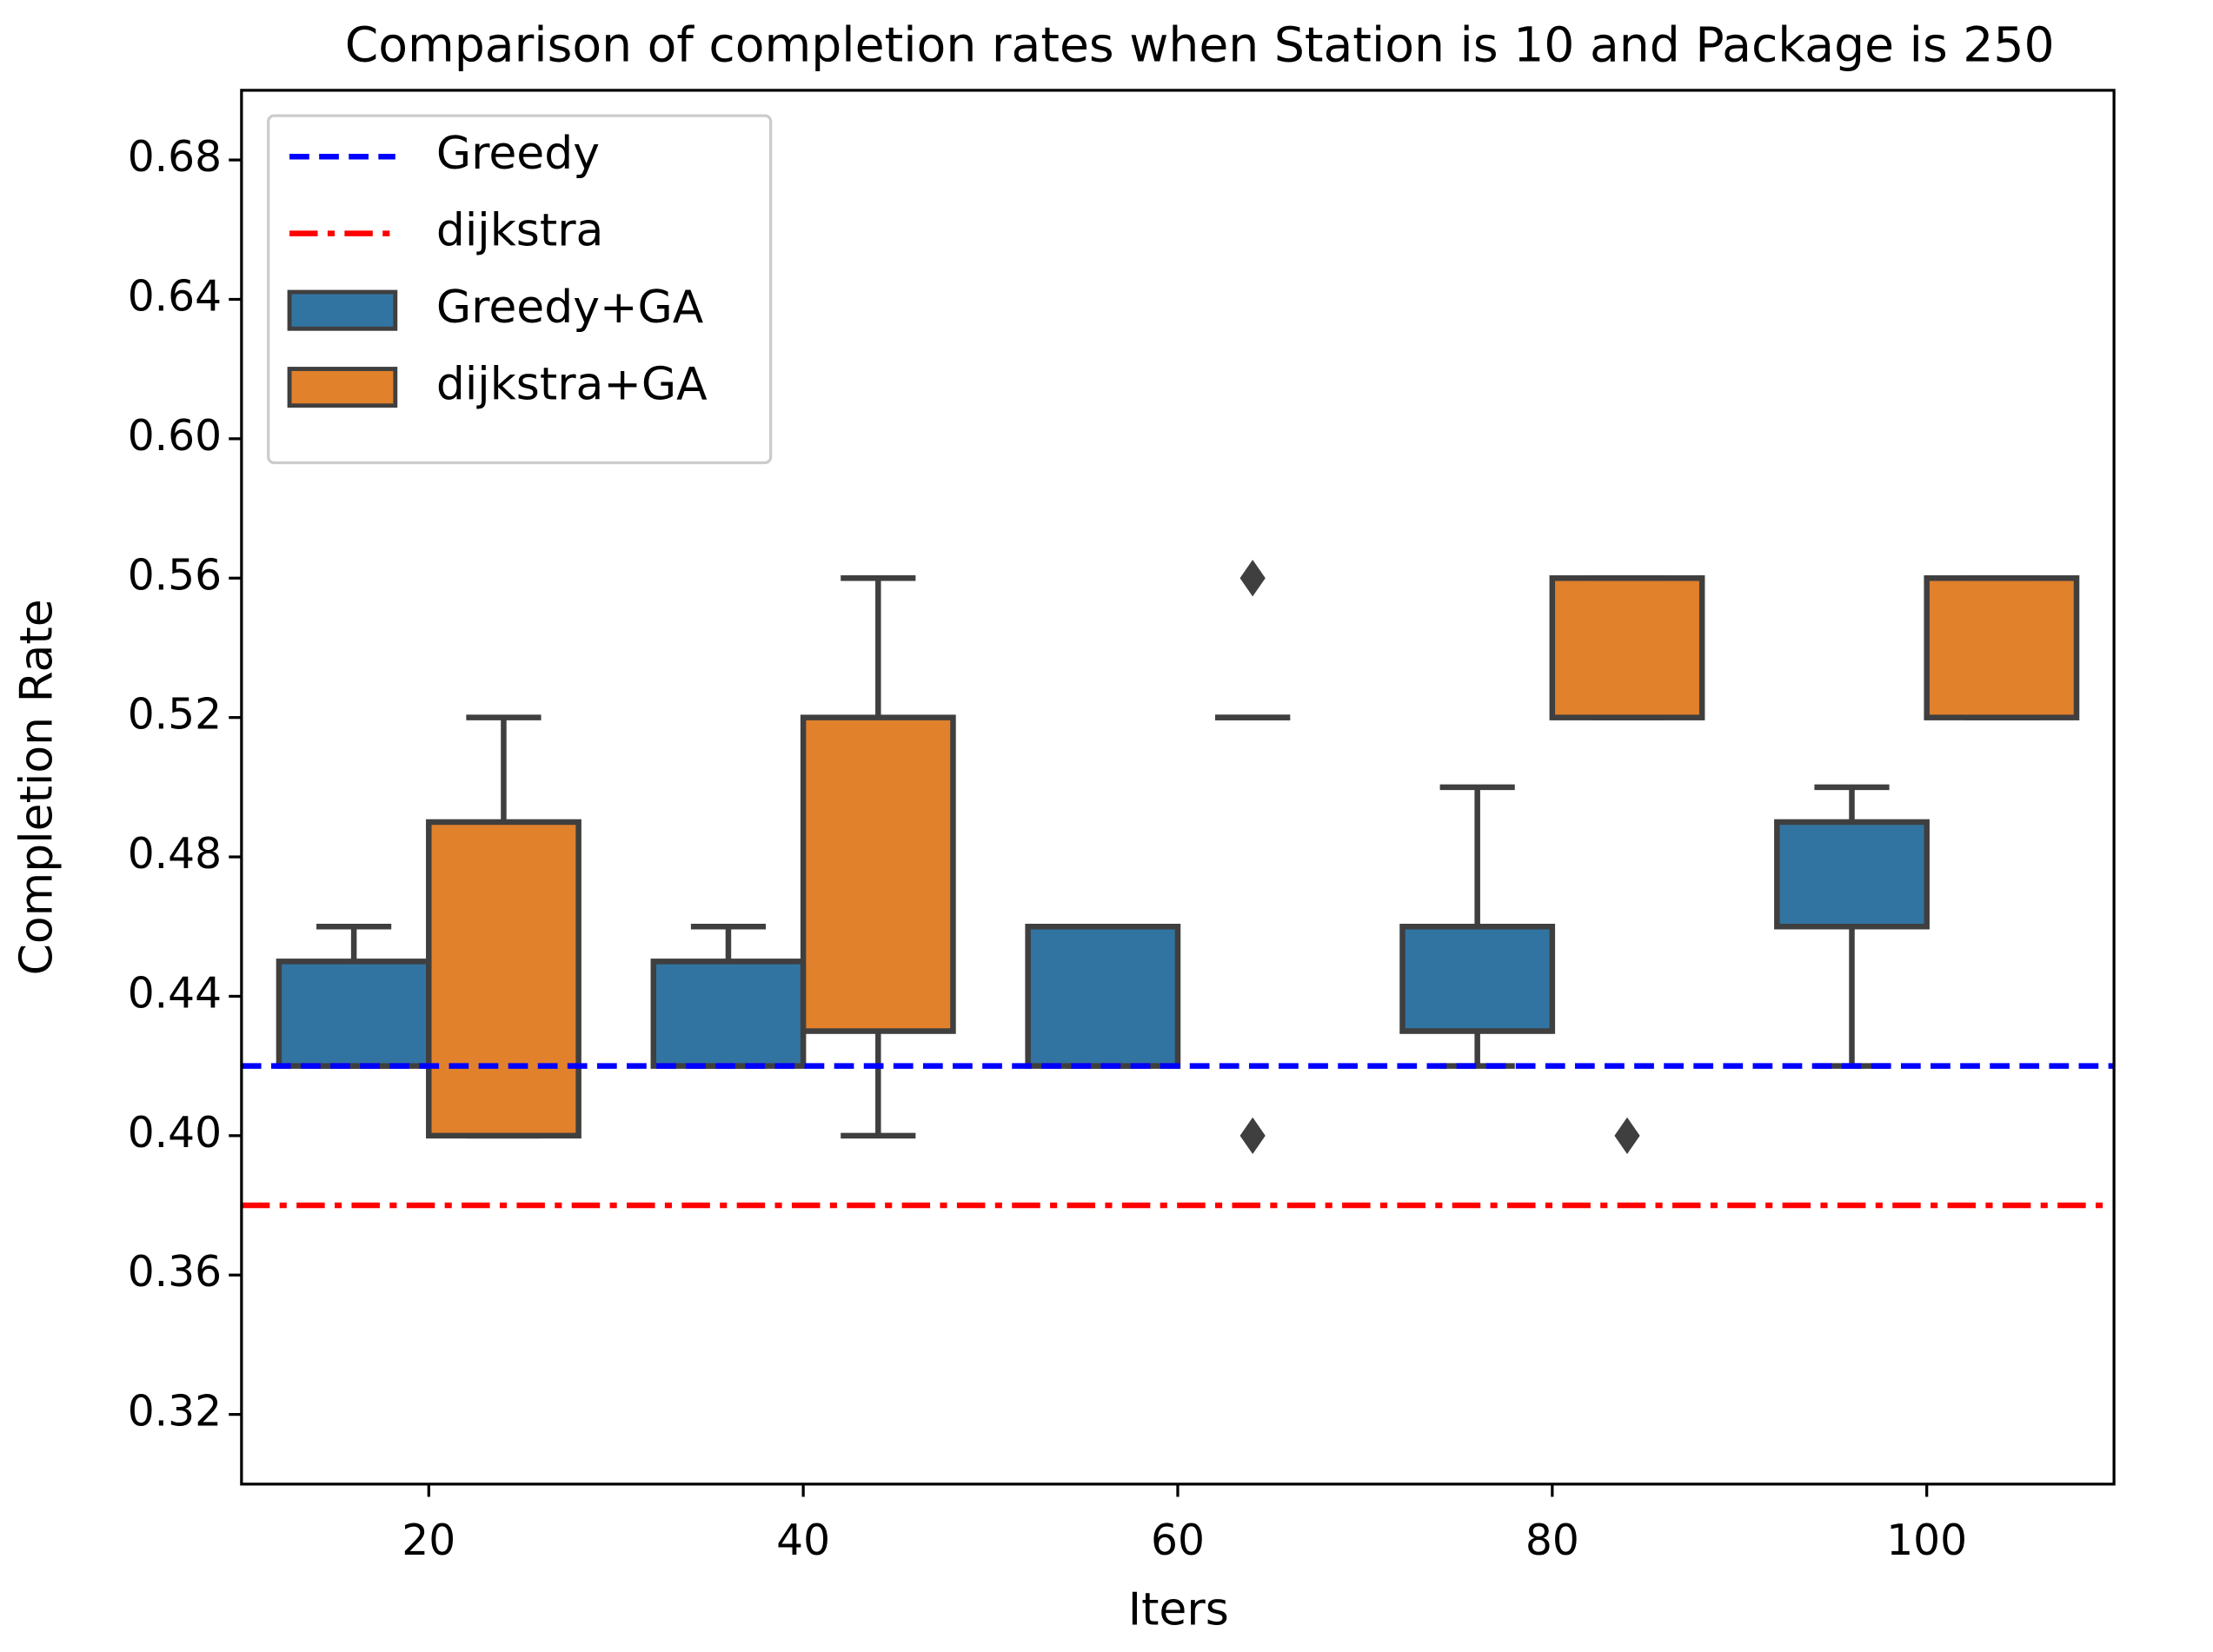  What do you see at coordinates (175, 297) in the screenshot?
I see `y-tick-label: 0.64` at bounding box center [175, 297].